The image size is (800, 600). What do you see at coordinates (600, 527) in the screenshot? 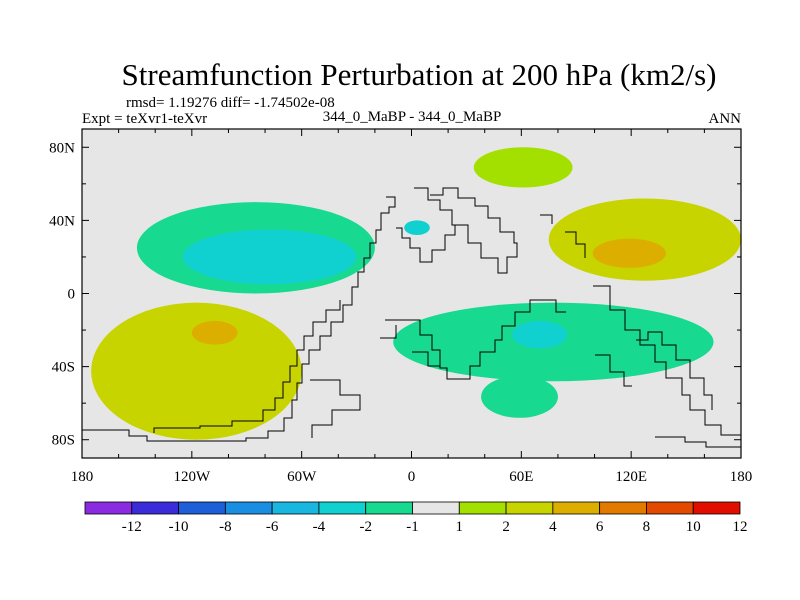
I see `colorbar-label: 6` at bounding box center [600, 527].